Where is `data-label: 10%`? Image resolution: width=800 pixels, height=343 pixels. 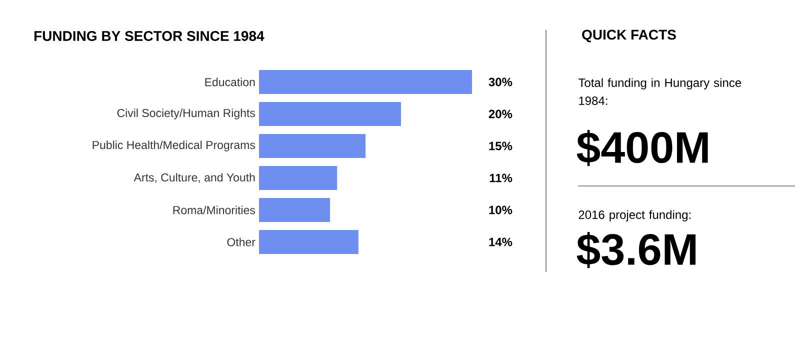
data-label: 10% is located at coordinates (500, 210).